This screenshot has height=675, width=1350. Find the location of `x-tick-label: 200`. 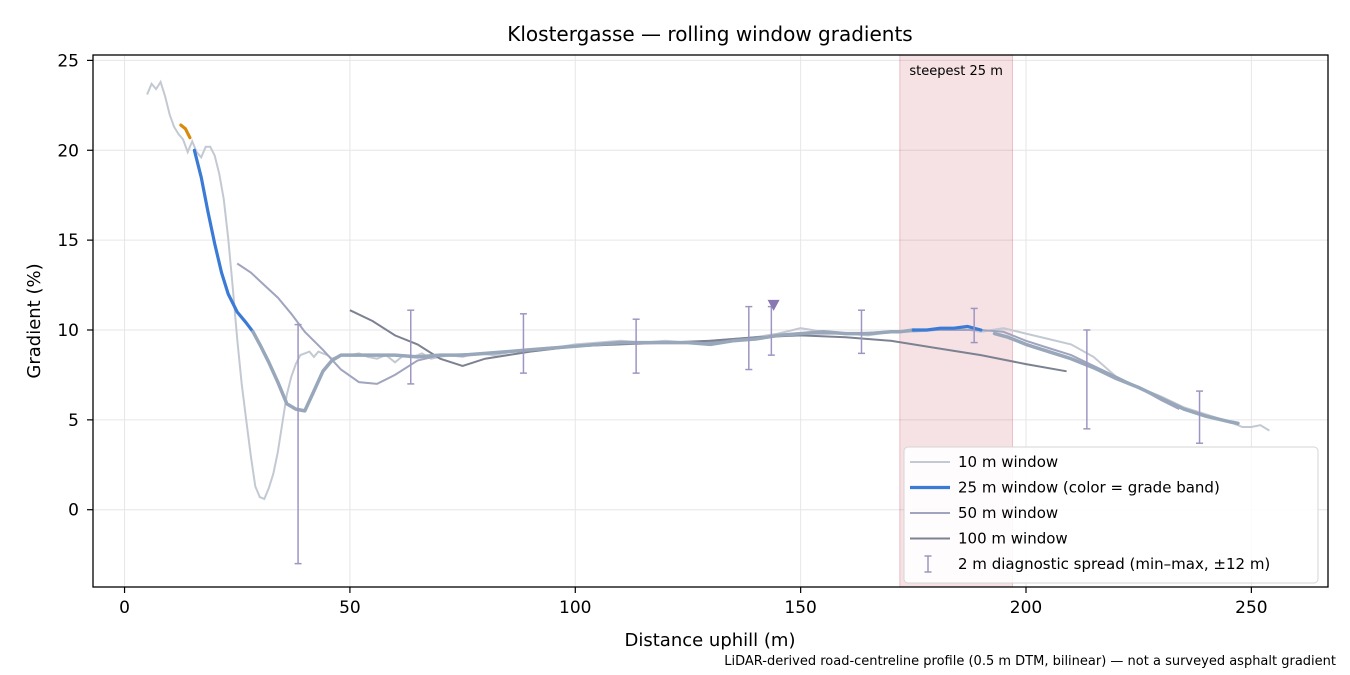

x-tick-label: 200 is located at coordinates (1026, 608).